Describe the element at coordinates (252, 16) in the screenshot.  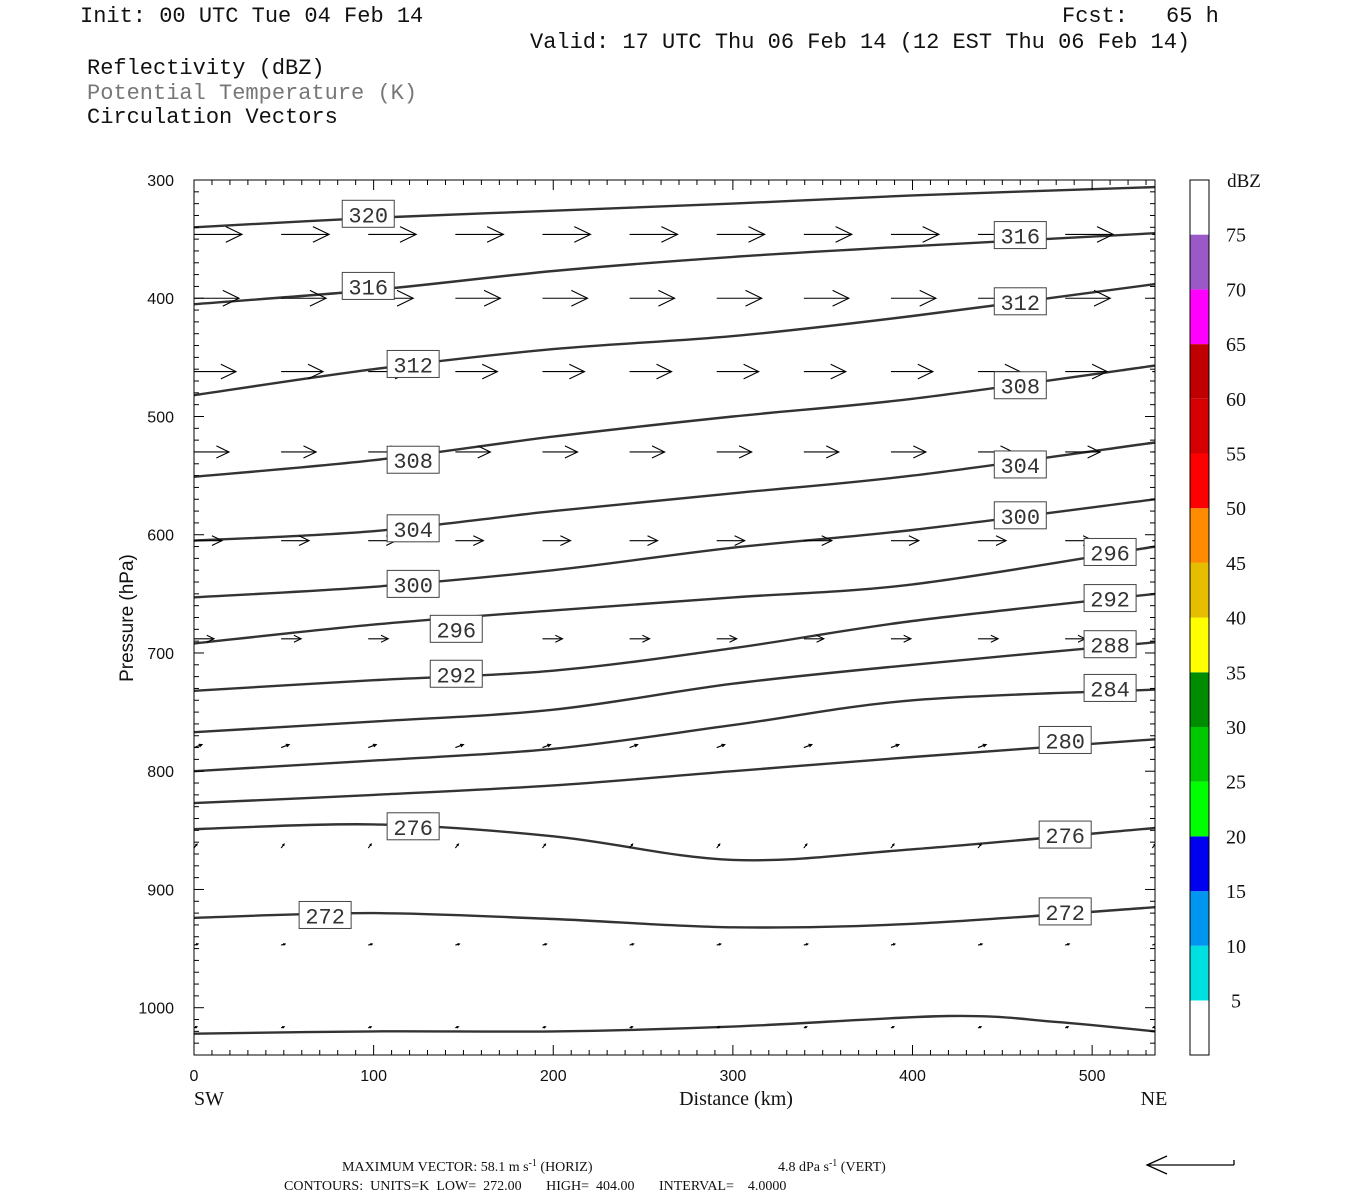
I see `init-time: Init: 00 UTC Tue 04 Feb 14` at that location.